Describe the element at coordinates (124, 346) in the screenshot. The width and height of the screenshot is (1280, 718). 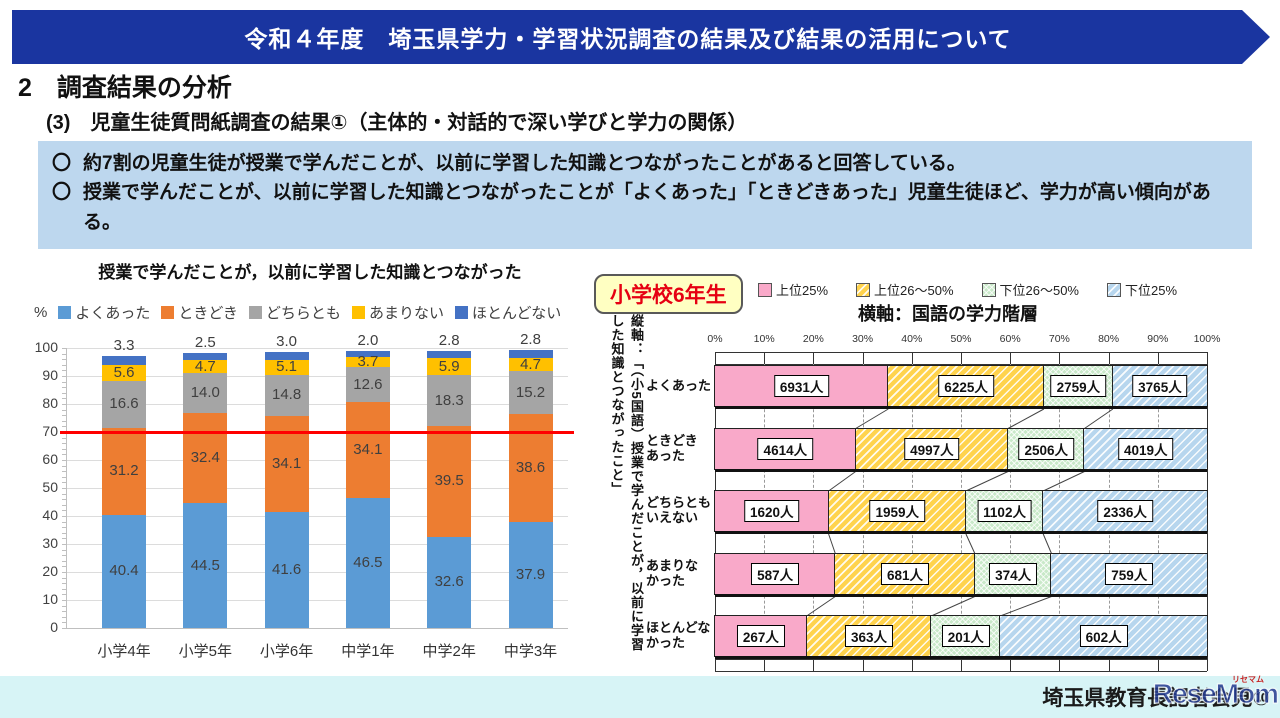
I see `value-label: 3.3` at that location.